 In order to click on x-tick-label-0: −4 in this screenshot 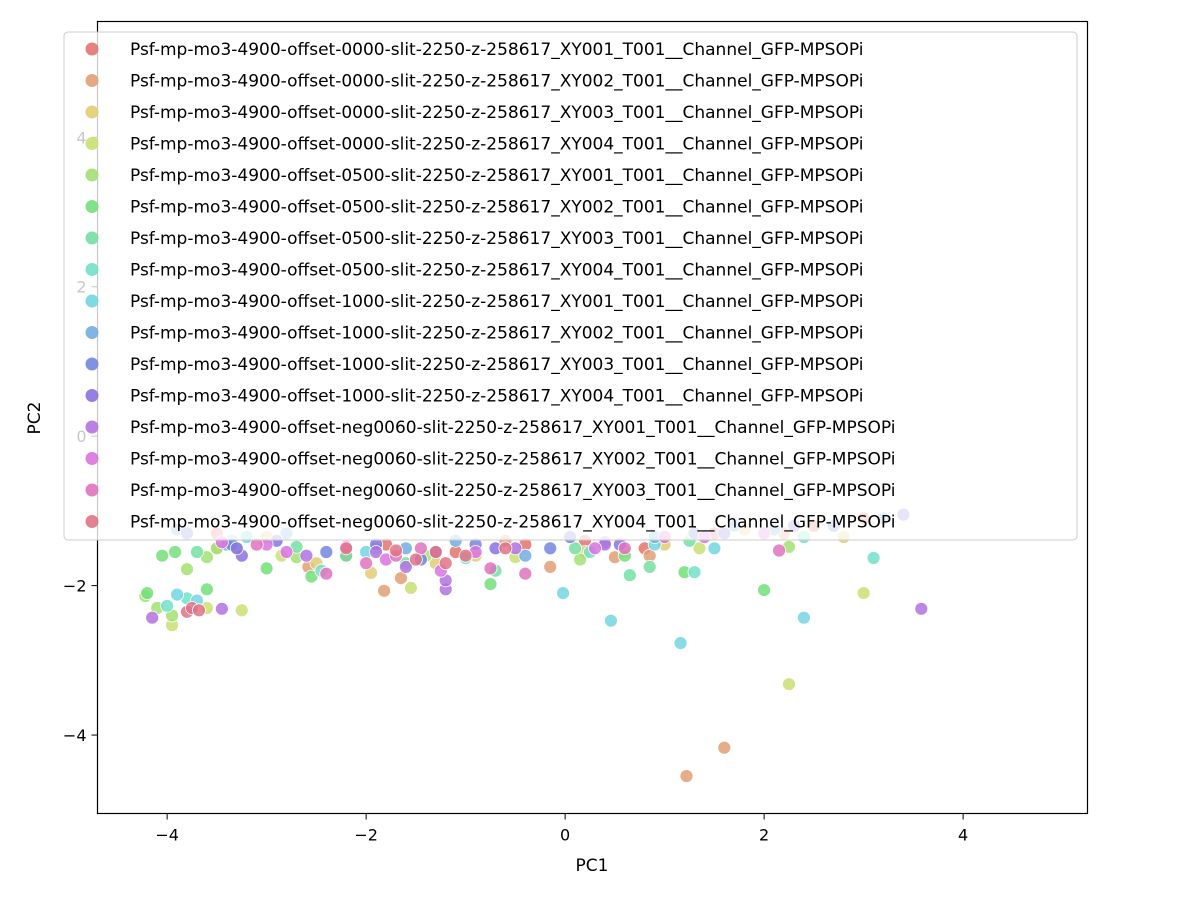, I will do `click(167, 835)`.